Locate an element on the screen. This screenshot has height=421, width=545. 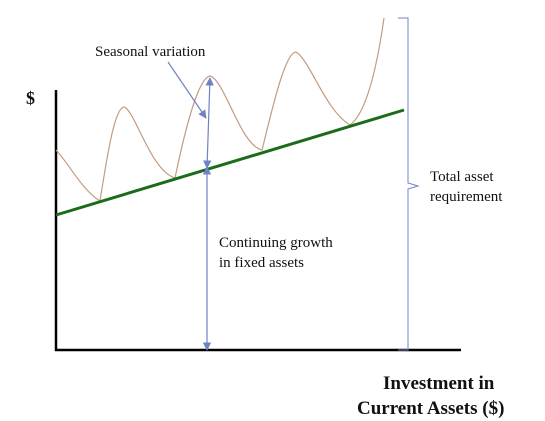
x-axis-label-line2: Current Assets ($) is located at coordinates (430, 408).